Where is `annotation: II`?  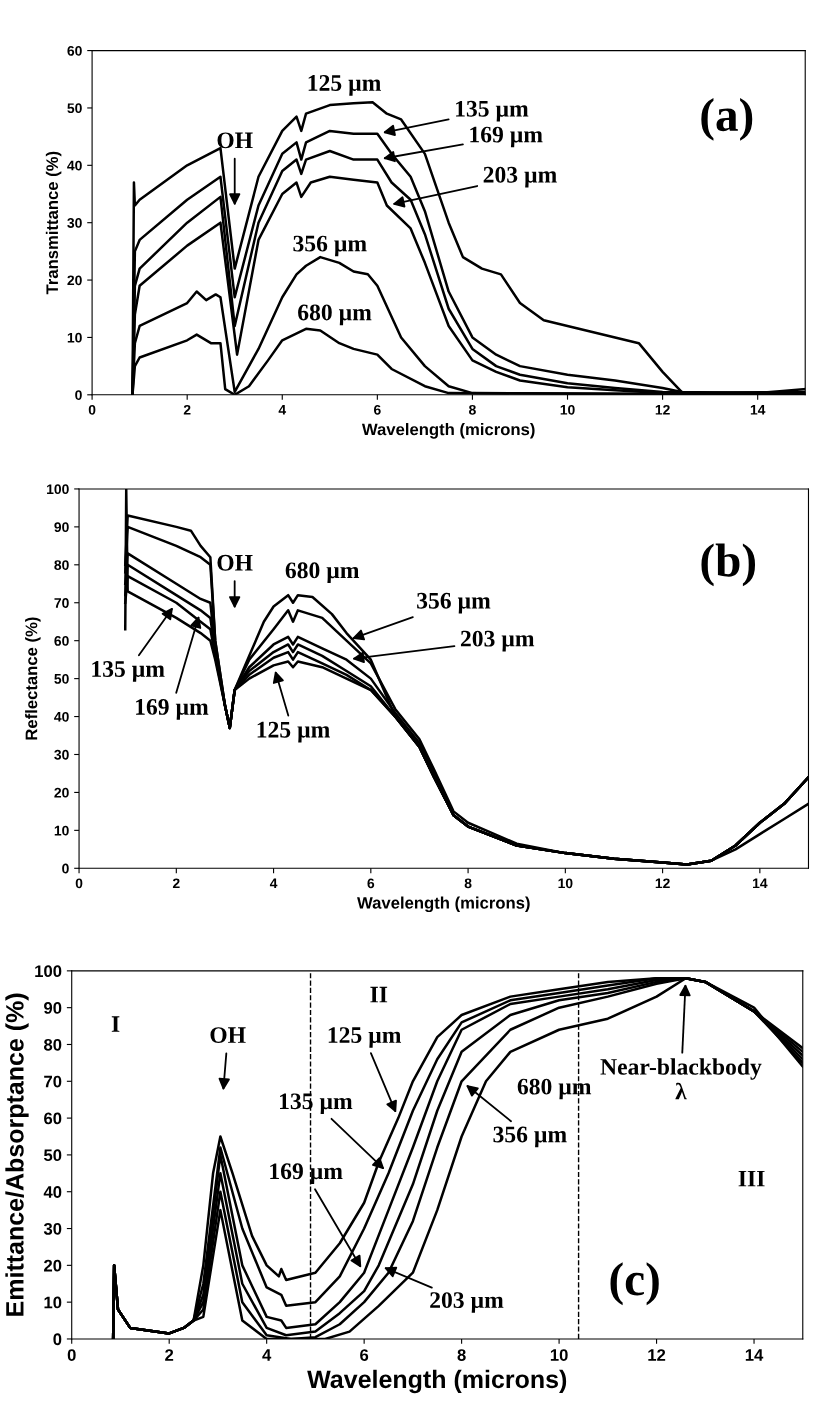 annotation: II is located at coordinates (379, 994).